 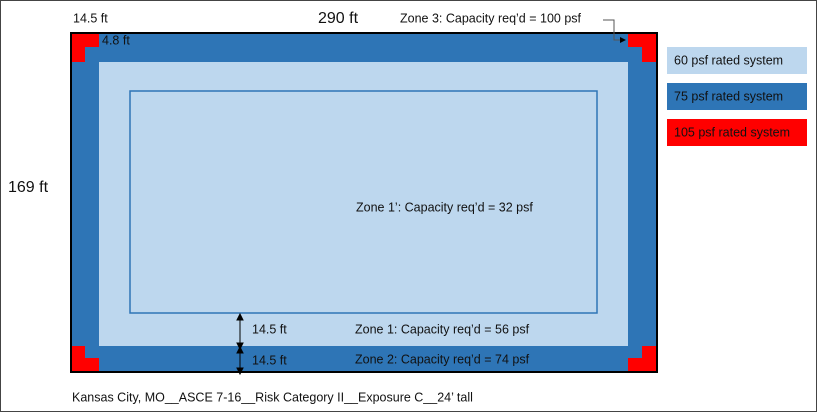 I want to click on zone-label: Zone 2: Capacity req’d = 74 psf, so click(x=442, y=359).